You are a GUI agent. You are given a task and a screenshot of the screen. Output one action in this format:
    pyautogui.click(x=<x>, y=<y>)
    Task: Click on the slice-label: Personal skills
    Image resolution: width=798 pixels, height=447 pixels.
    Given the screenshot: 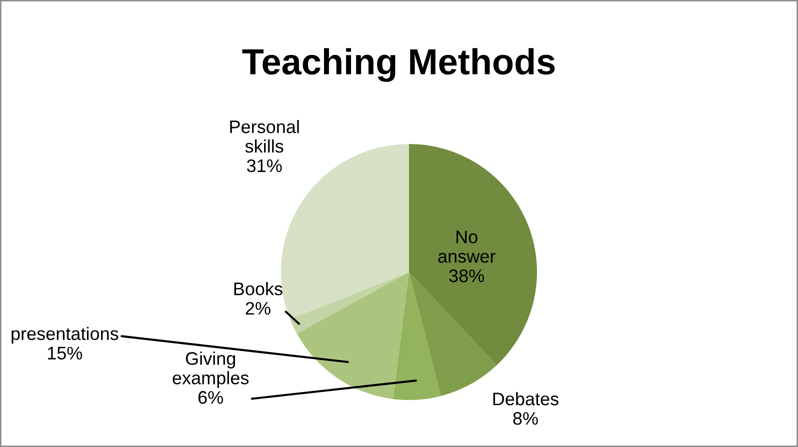 What is the action you would take?
    pyautogui.click(x=264, y=136)
    